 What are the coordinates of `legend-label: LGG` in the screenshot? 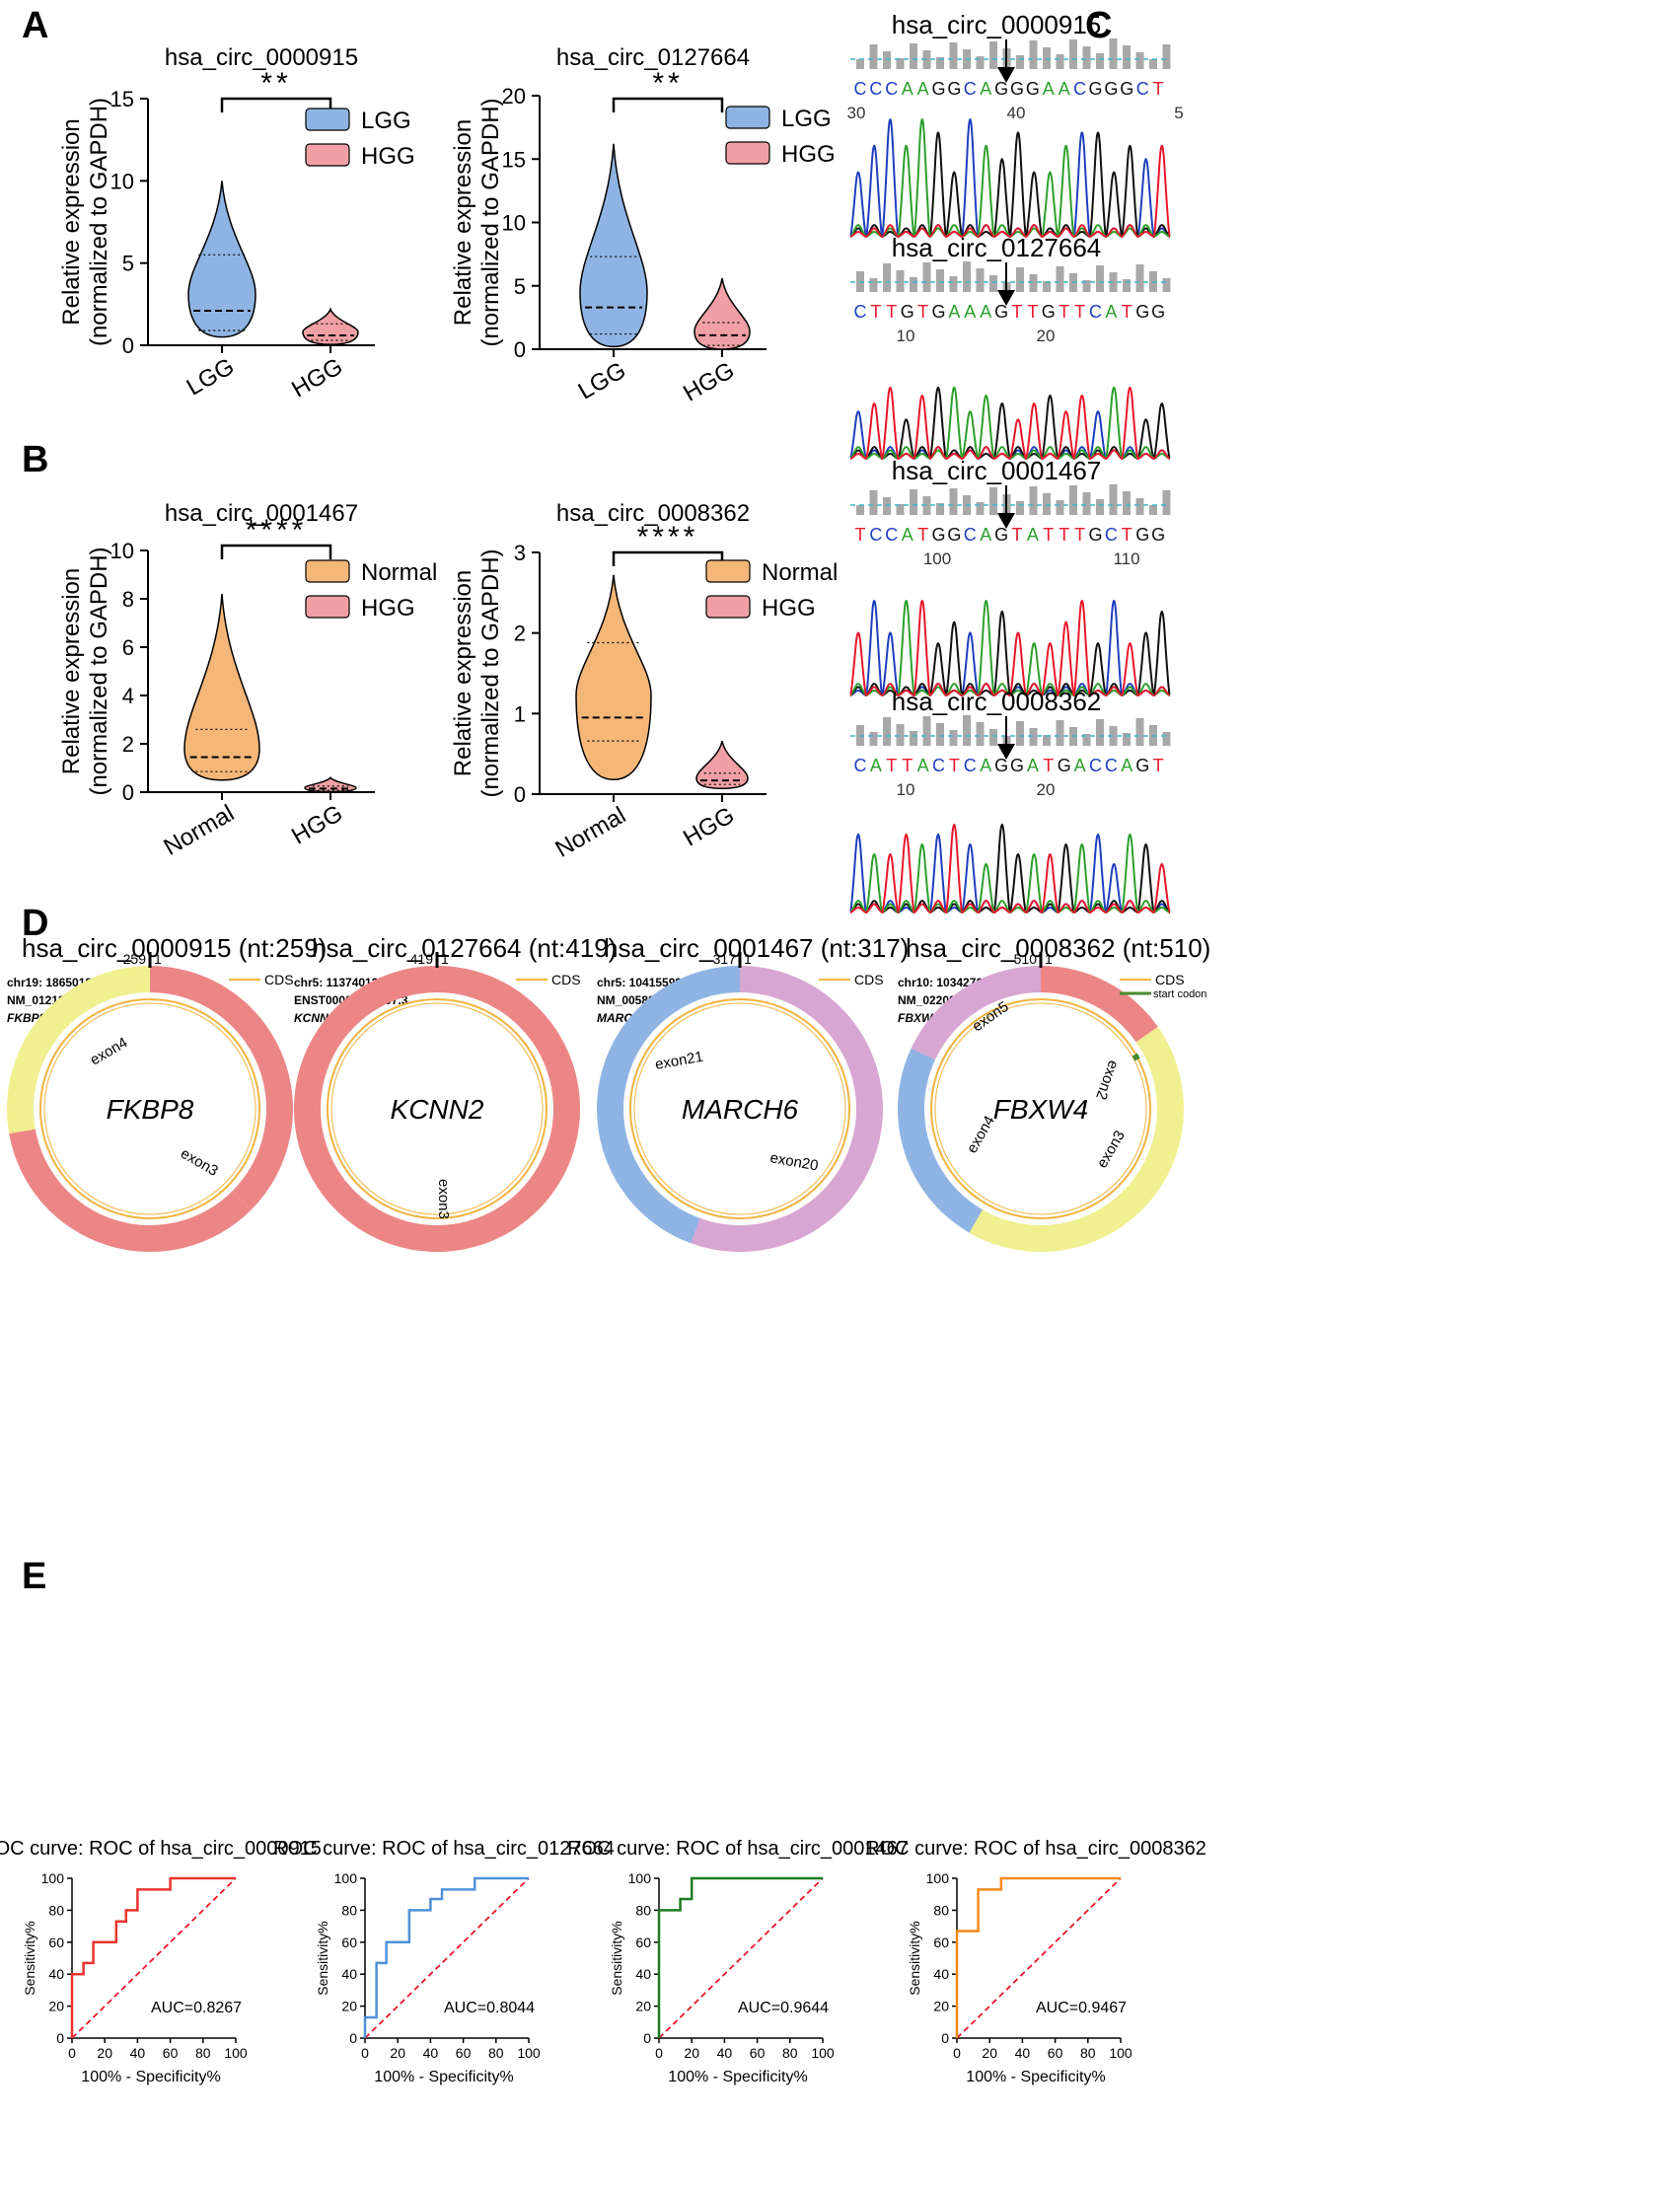 It's located at (806, 119).